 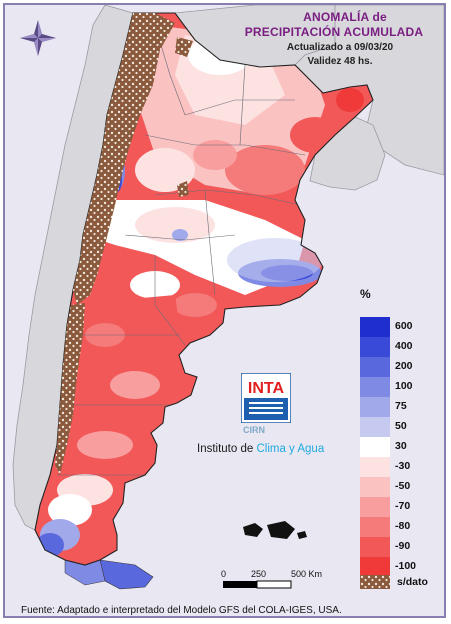 What do you see at coordinates (334, 32) in the screenshot?
I see `map-title-line2: PRECIPITACIÓN ACUMULADA` at bounding box center [334, 32].